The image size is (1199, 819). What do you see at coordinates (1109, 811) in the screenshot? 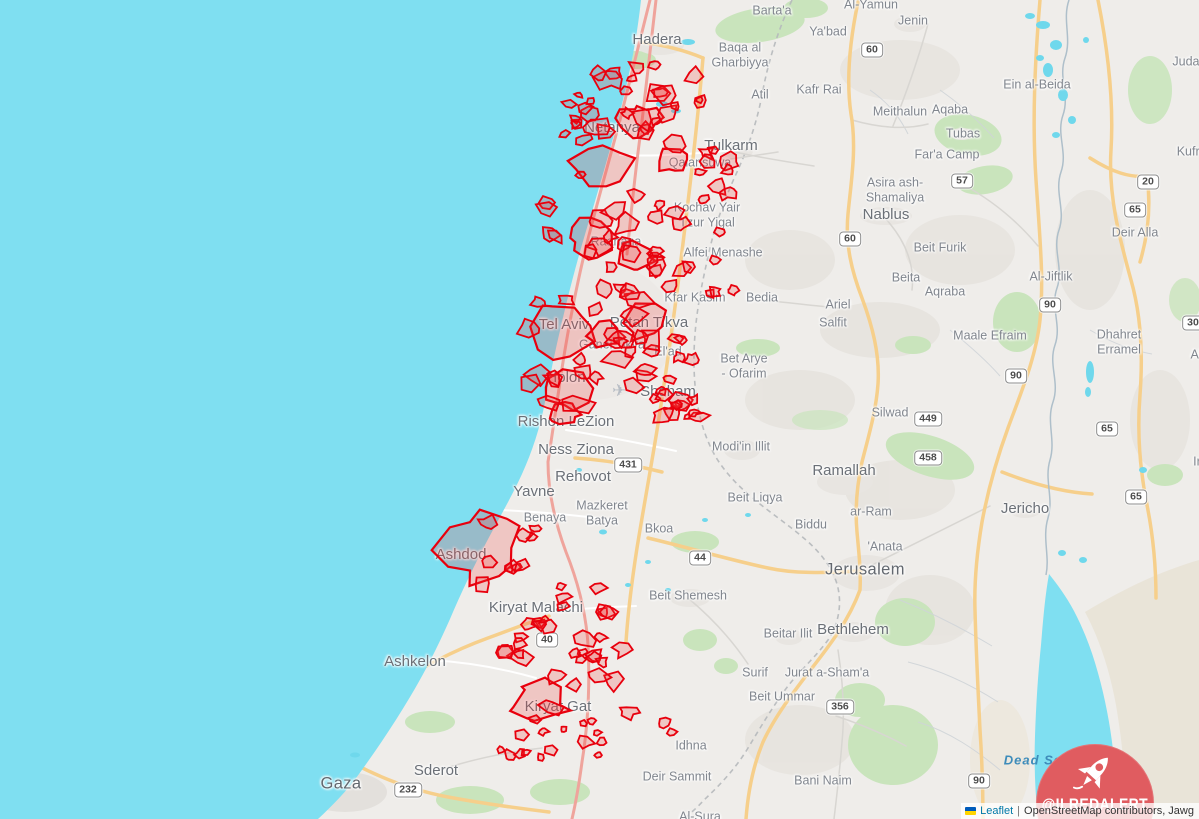
I see `osm-credits-link: OpenStreetMap contributors, Jawg` at bounding box center [1109, 811].